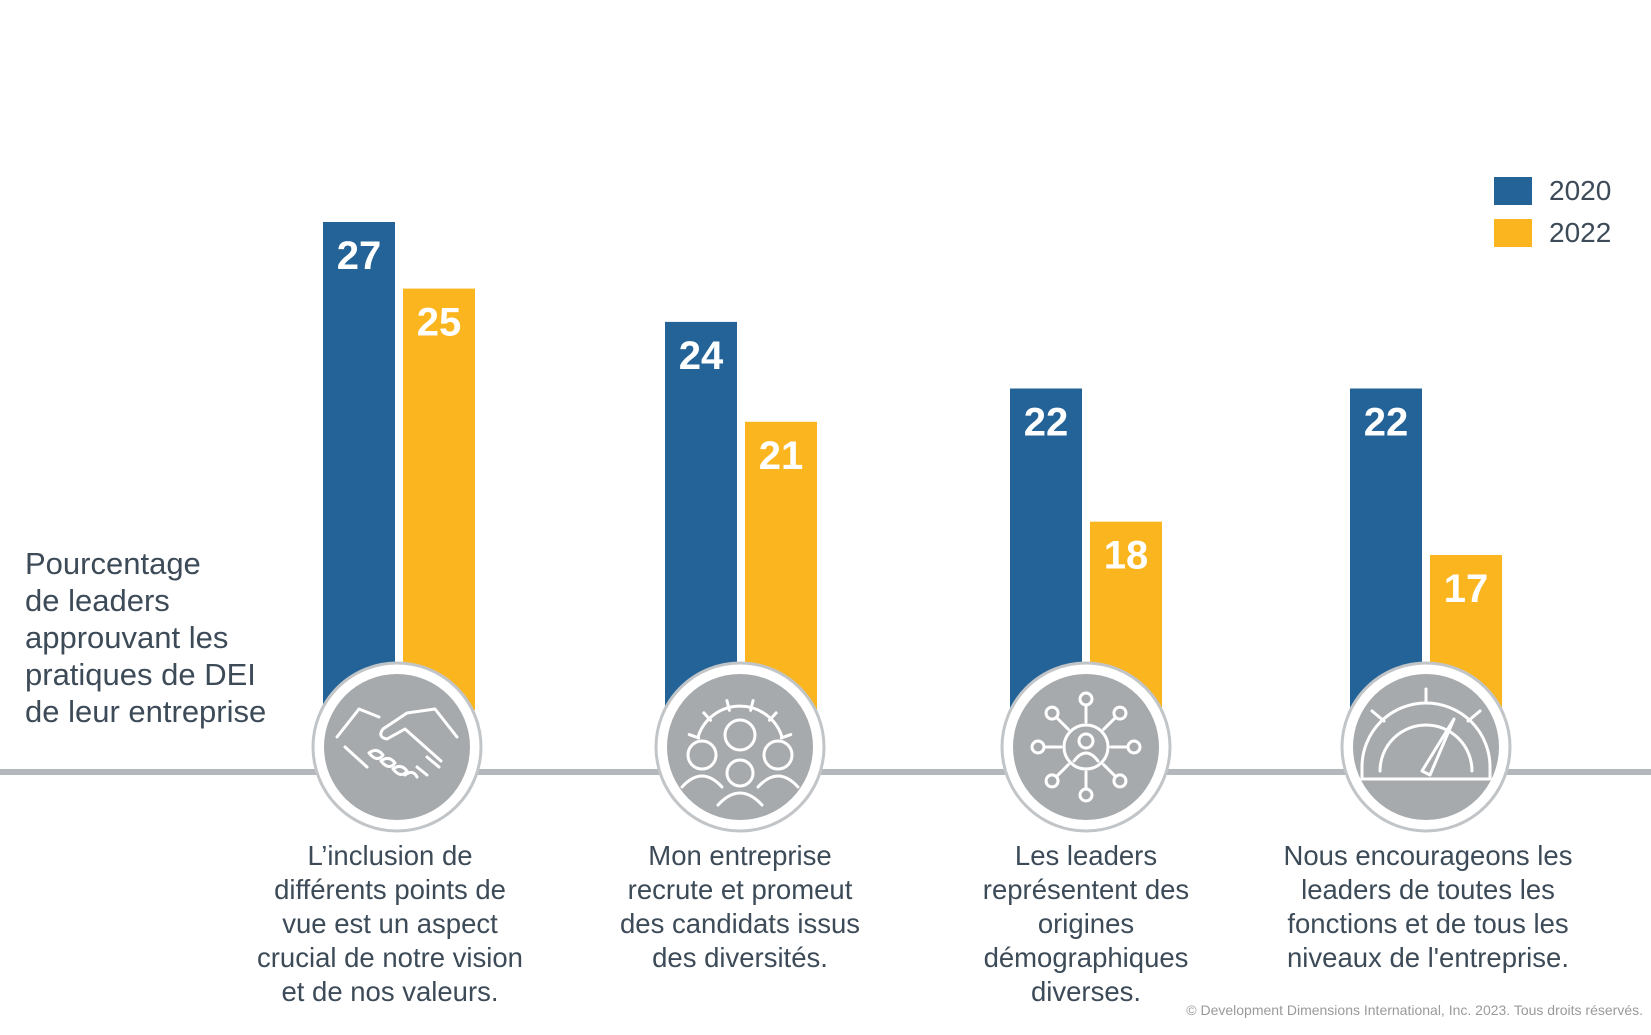 This screenshot has height=1035, width=1651. I want to click on gear-team-icon, so click(740, 747).